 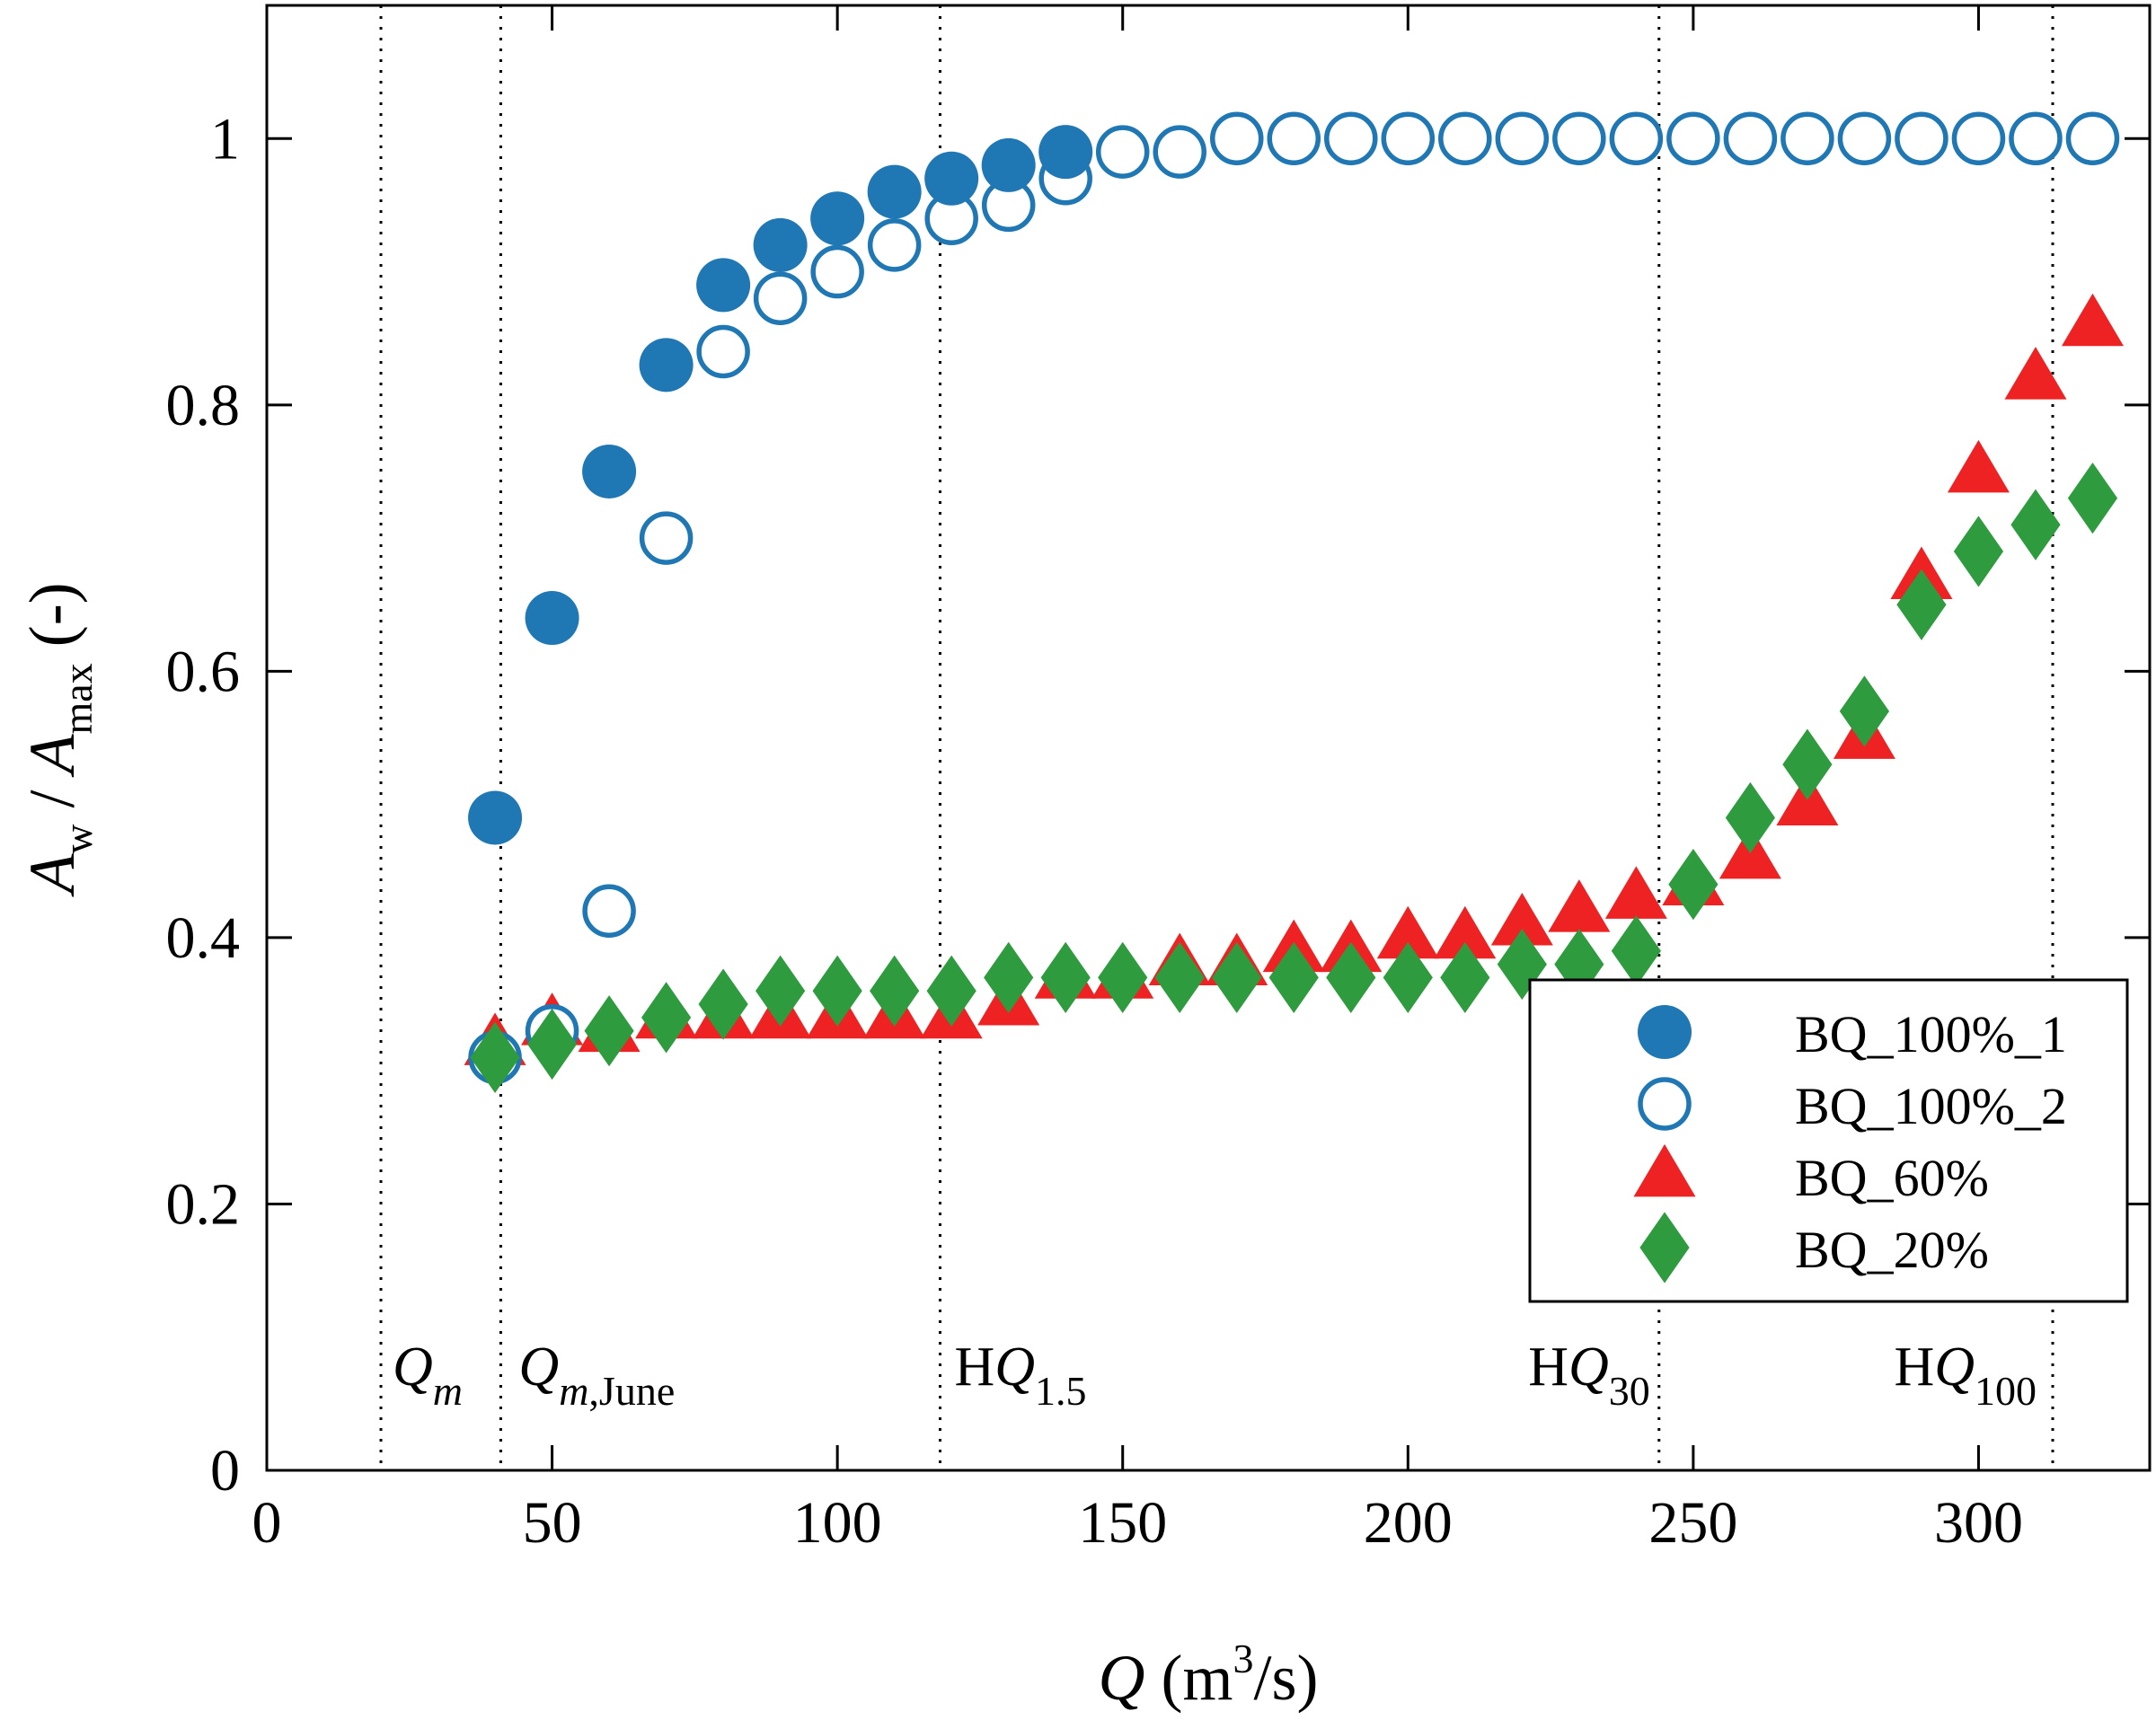 I want to click on x-tick-label: 50, so click(x=552, y=1523).